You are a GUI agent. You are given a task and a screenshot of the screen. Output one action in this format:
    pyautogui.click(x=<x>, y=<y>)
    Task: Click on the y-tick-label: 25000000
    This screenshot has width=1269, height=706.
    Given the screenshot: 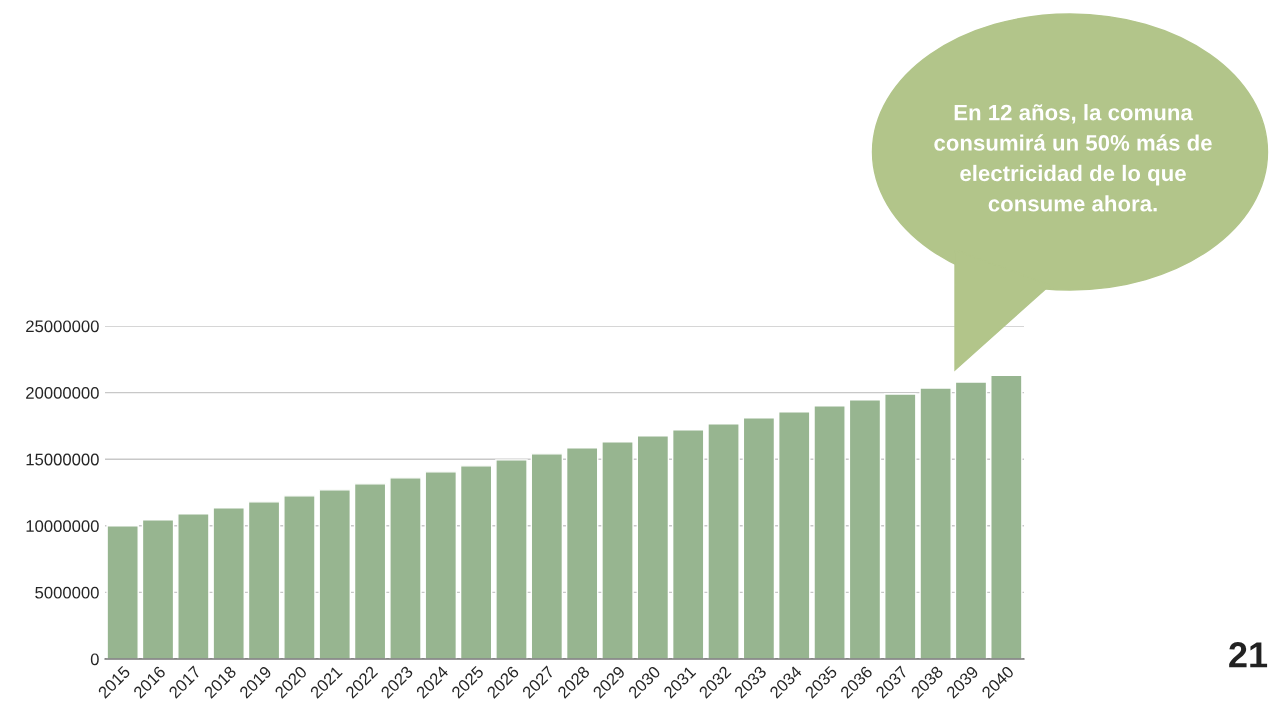 What is the action you would take?
    pyautogui.click(x=62, y=326)
    